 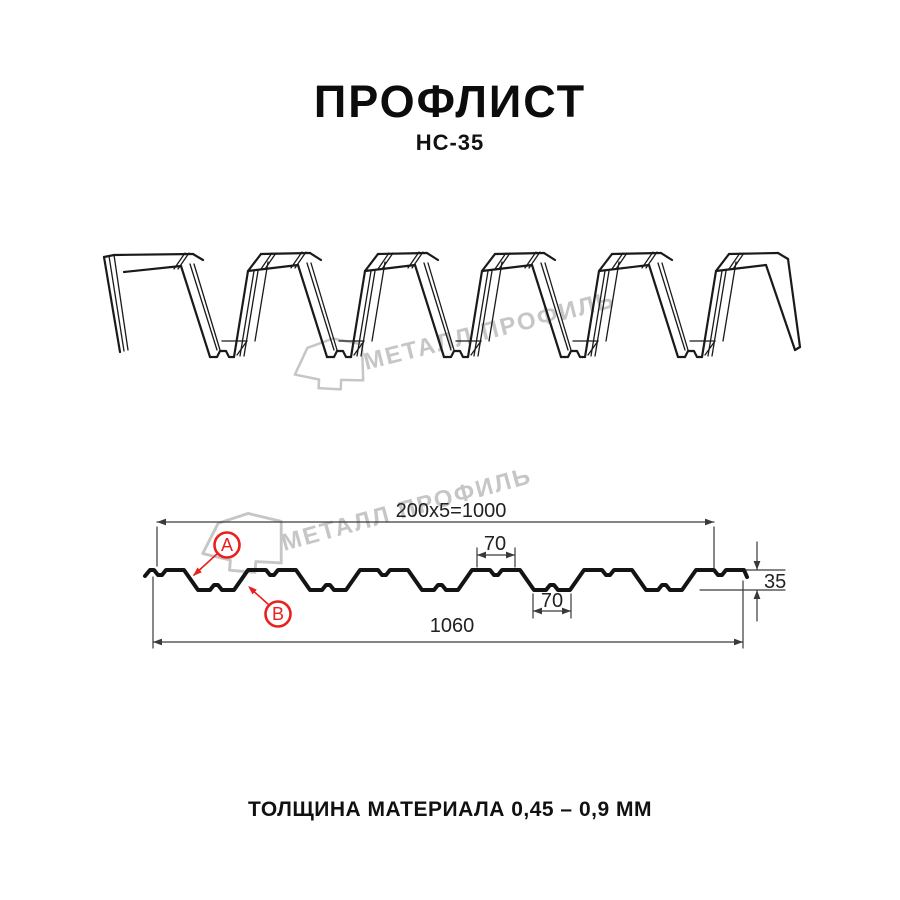 What do you see at coordinates (552, 601) in the screenshot?
I see `dim-valley-width-label: 70` at bounding box center [552, 601].